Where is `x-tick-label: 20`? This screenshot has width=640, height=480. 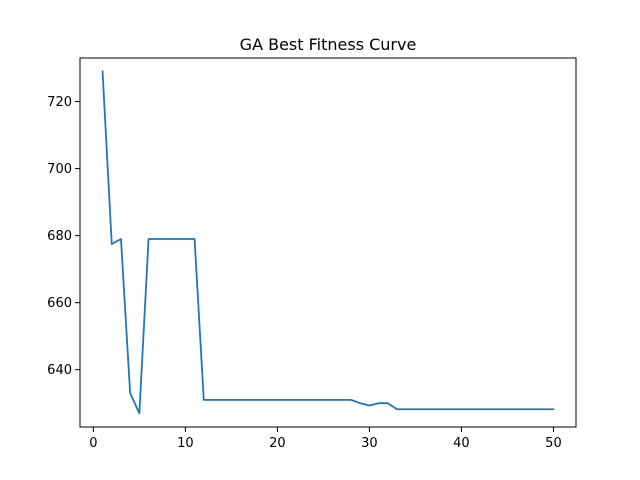 x-tick-label: 20 is located at coordinates (277, 443).